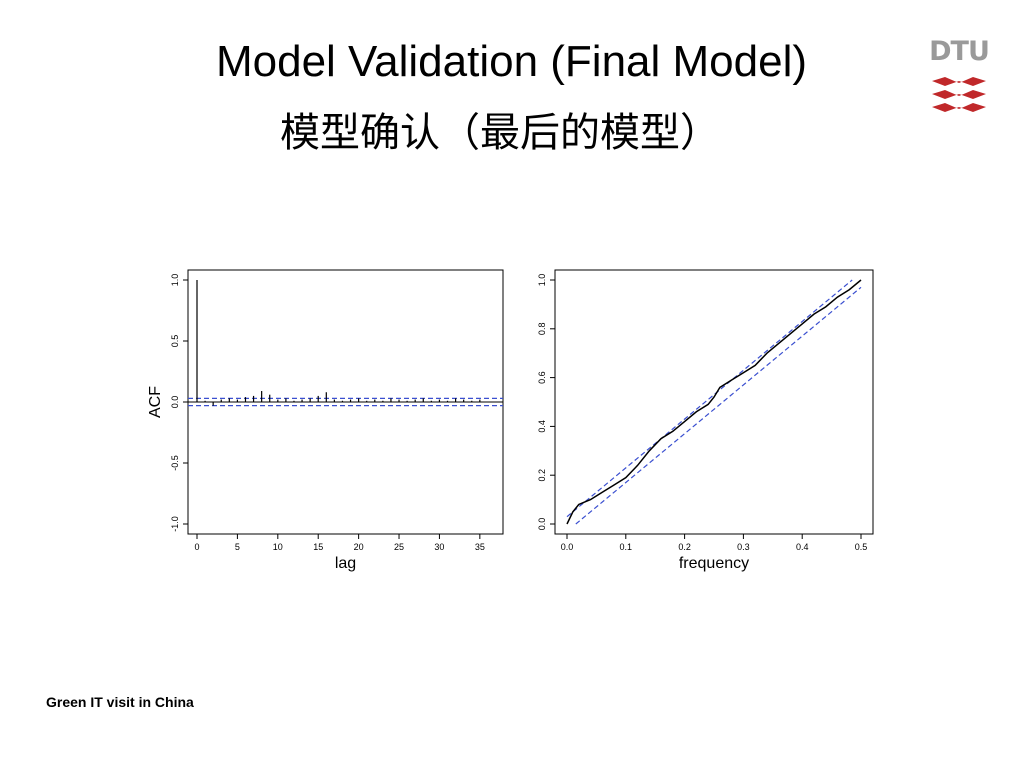 The width and height of the screenshot is (1023, 767). Describe the element at coordinates (345, 563) in the screenshot. I see `x-axis-label: lag` at that location.